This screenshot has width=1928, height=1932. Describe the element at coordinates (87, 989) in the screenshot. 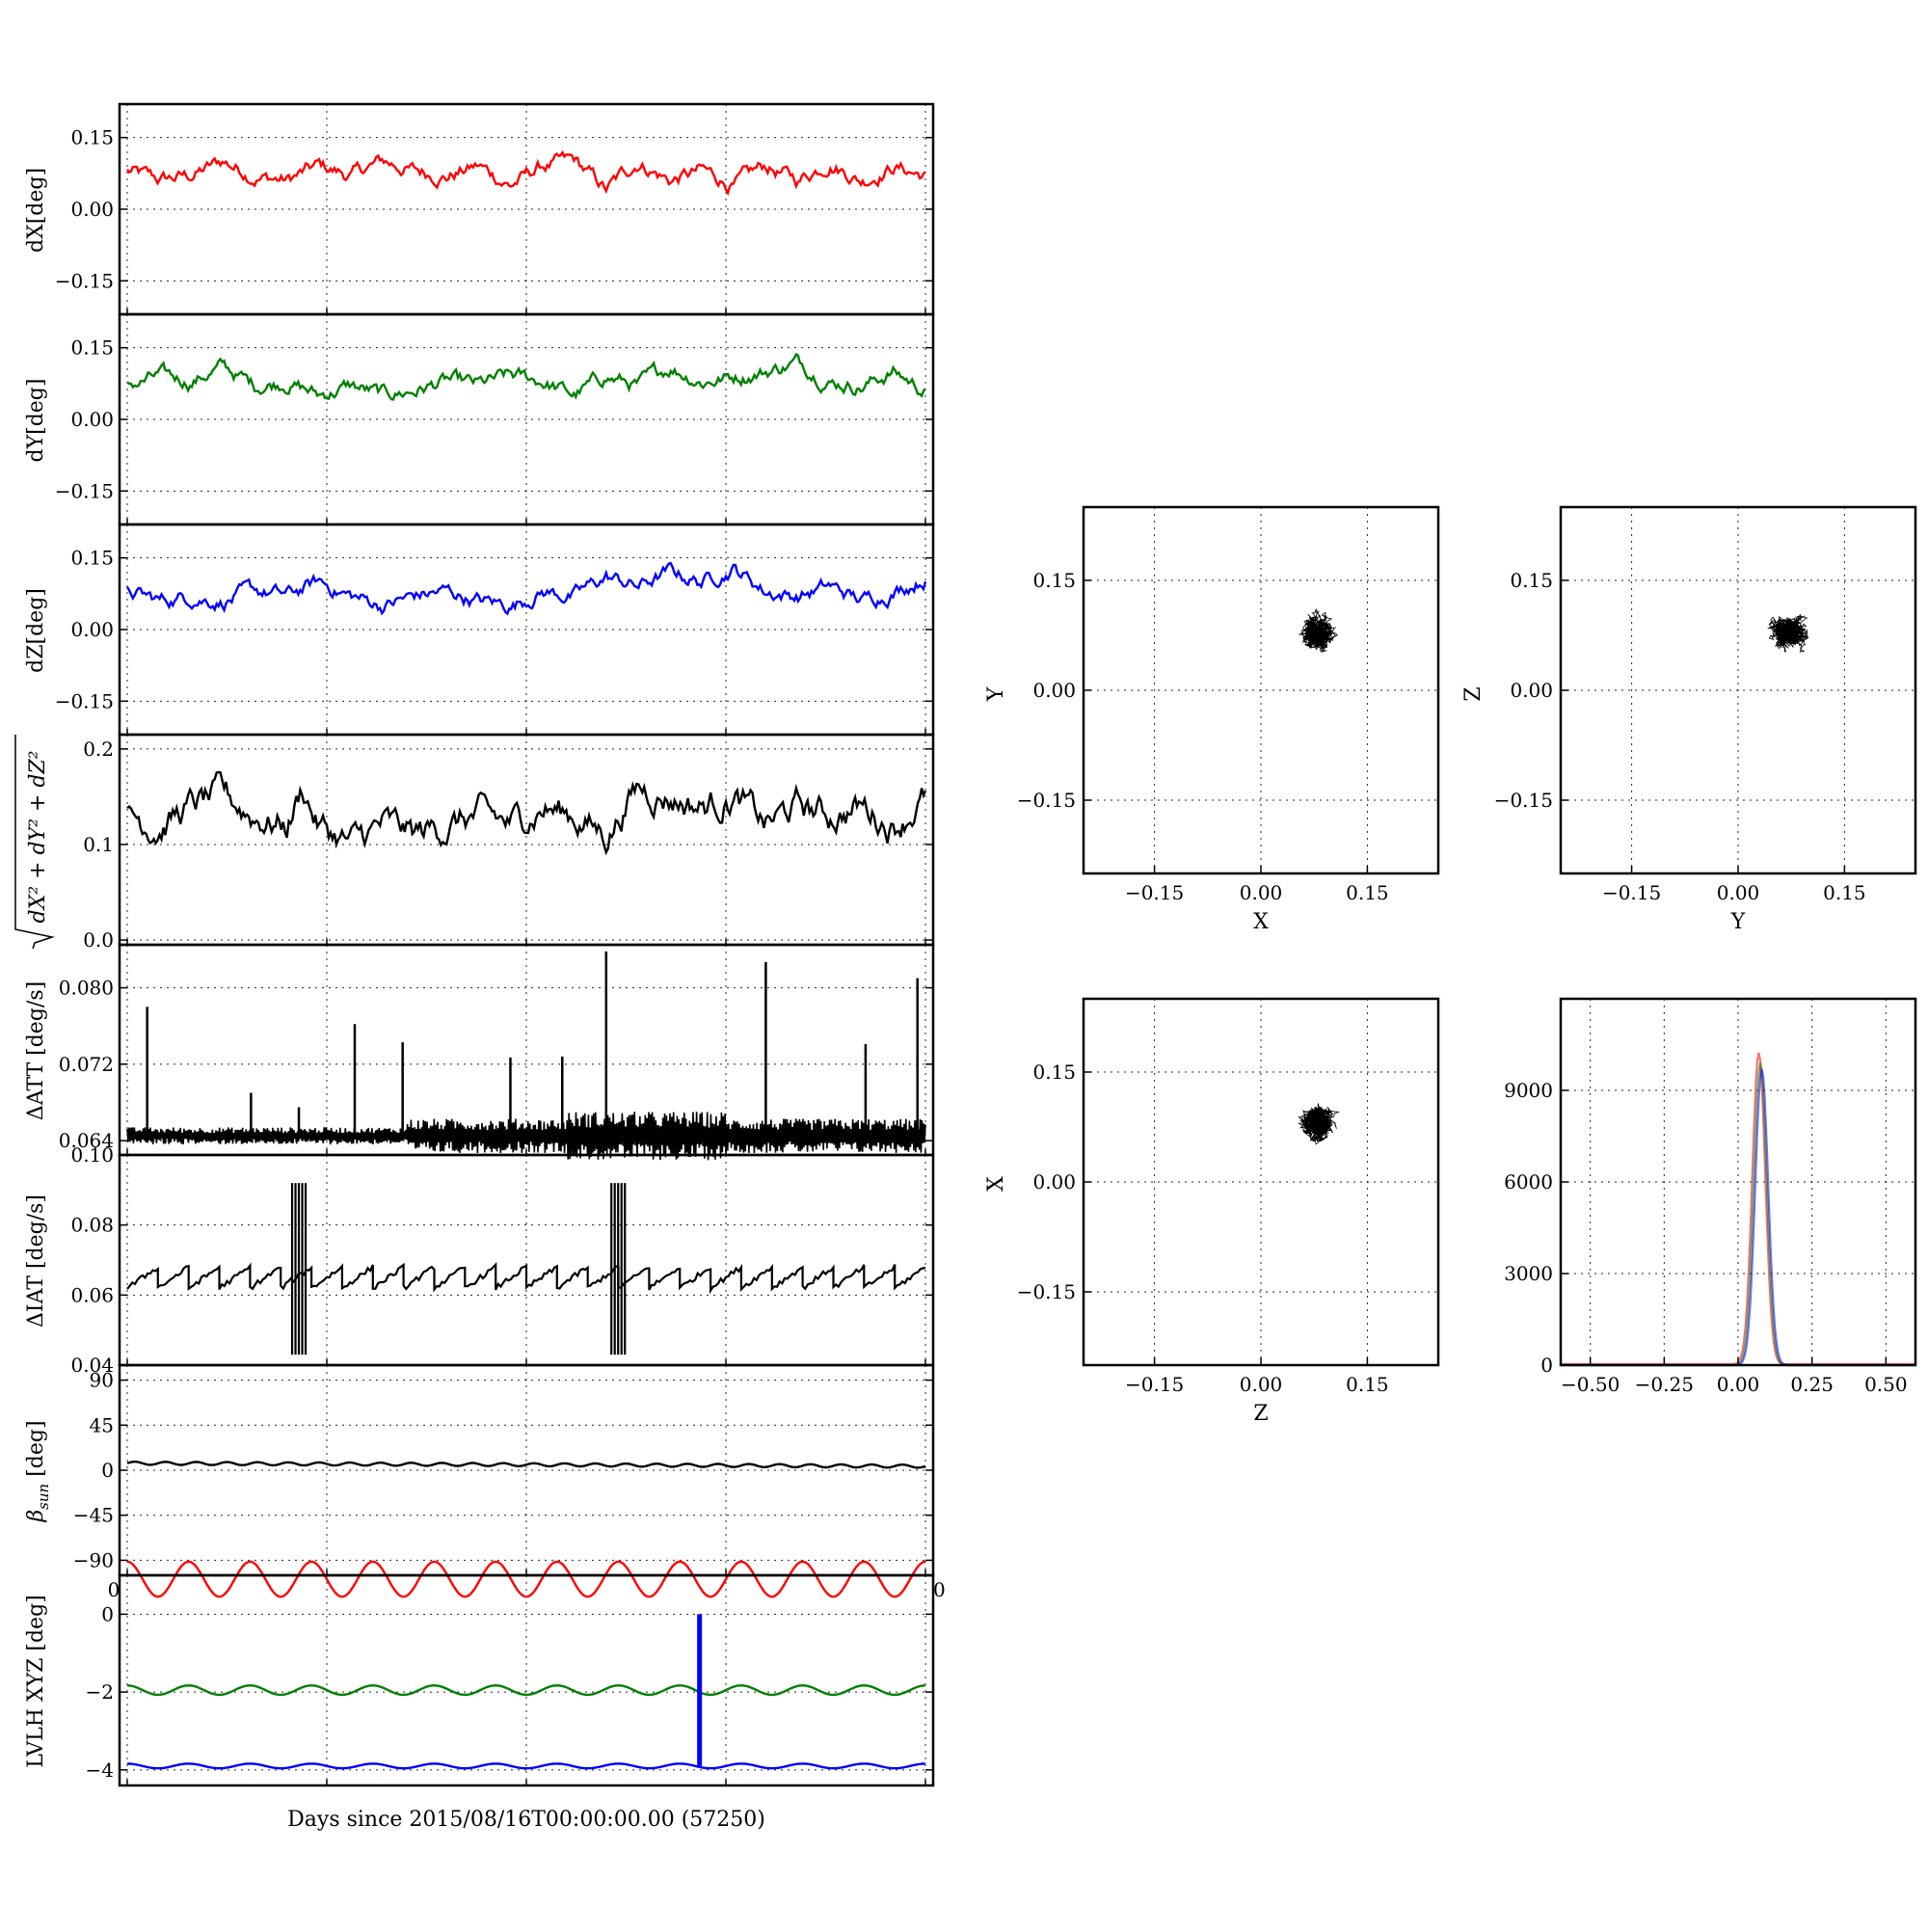

I see `y-tick-label: 0.080` at that location.